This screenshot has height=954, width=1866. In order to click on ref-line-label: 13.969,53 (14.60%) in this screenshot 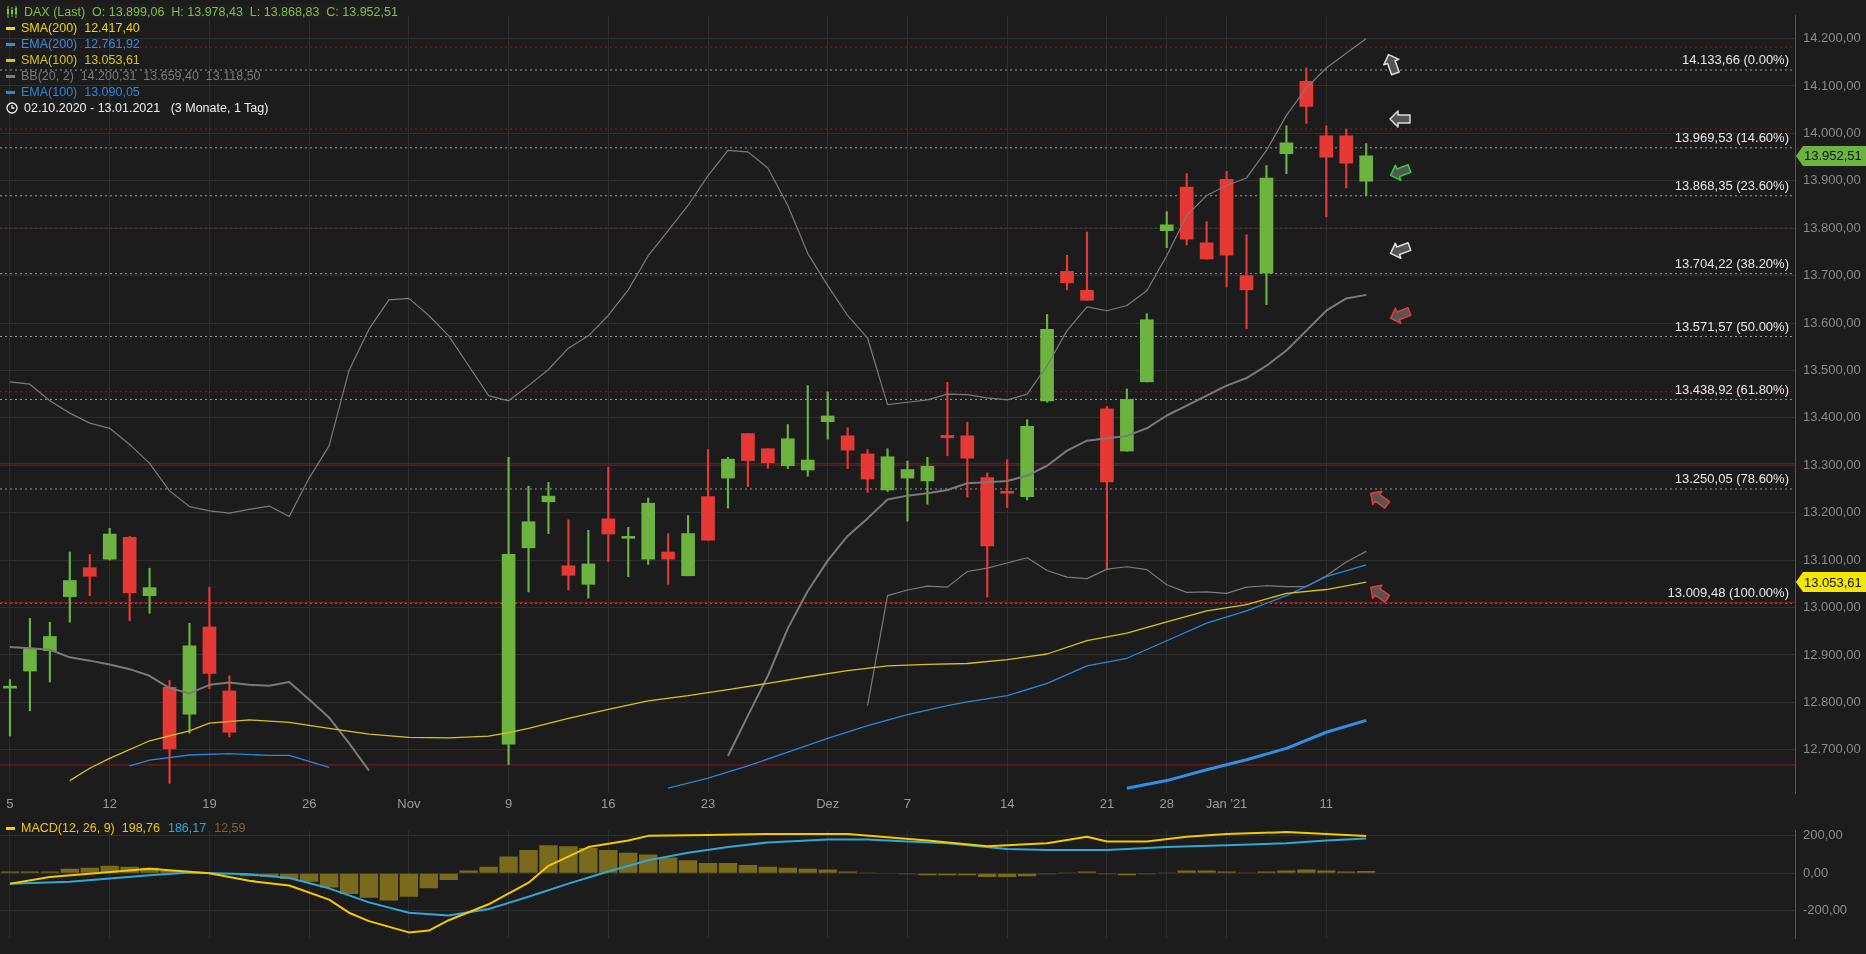, I will do `click(1731, 137)`.